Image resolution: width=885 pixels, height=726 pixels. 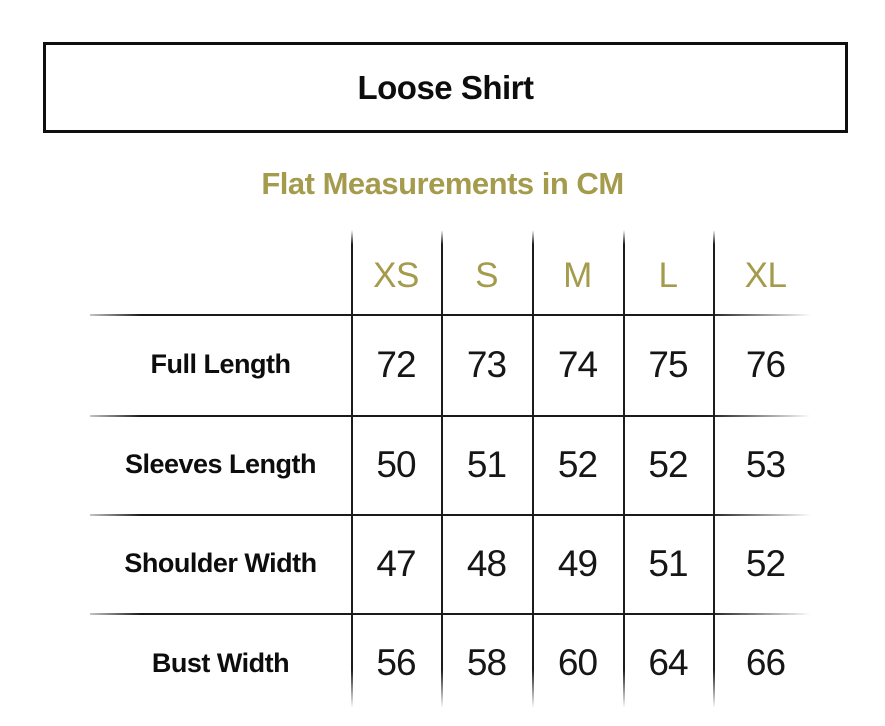 I want to click on cell-sleeves-length-l: 52, so click(x=668, y=464).